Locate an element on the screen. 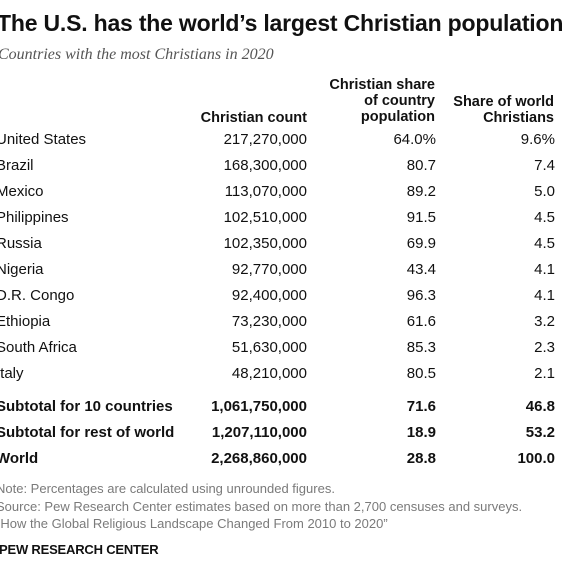 Image resolution: width=576 pixels, height=576 pixels. pew-logo-text: PEW RESEARCH CENTER is located at coordinates (79, 549).